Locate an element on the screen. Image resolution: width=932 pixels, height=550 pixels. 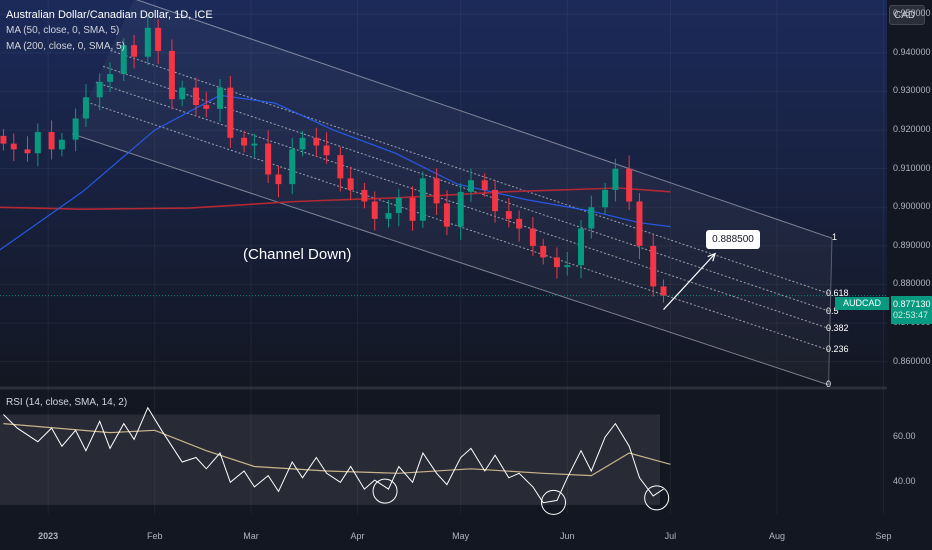
rsi-band is located at coordinates (330, 459).